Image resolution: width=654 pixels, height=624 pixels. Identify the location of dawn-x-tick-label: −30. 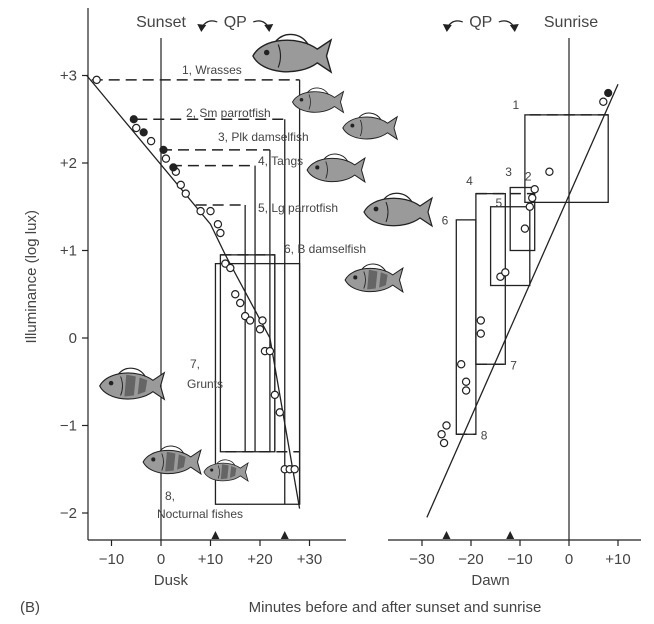
(421, 559).